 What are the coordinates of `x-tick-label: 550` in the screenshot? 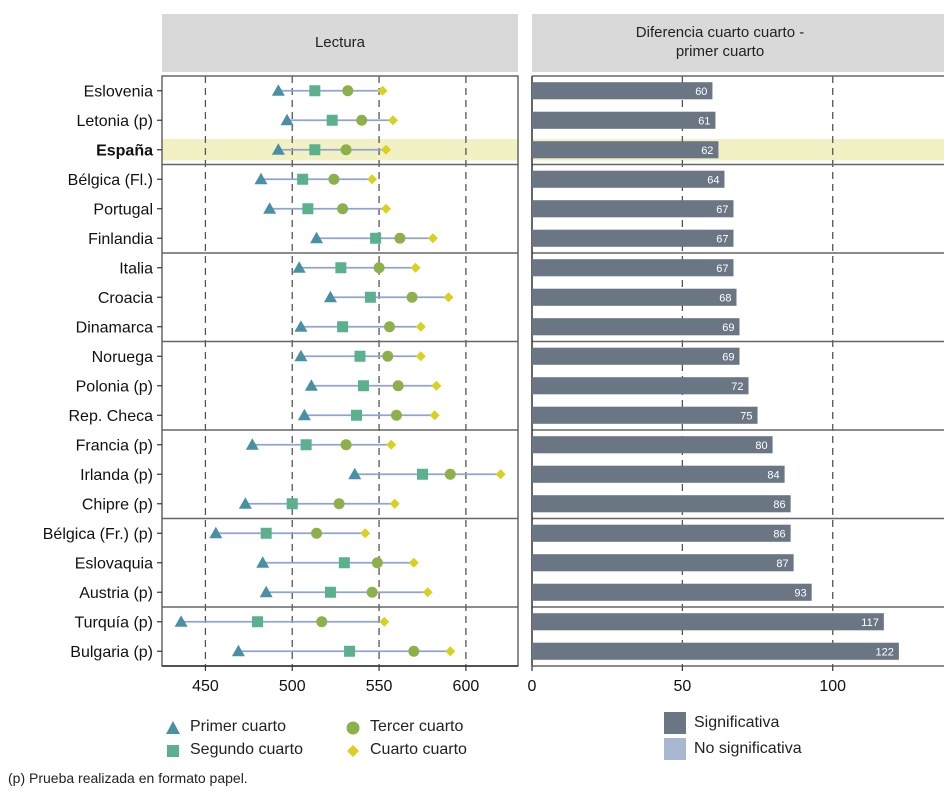 It's located at (379, 686).